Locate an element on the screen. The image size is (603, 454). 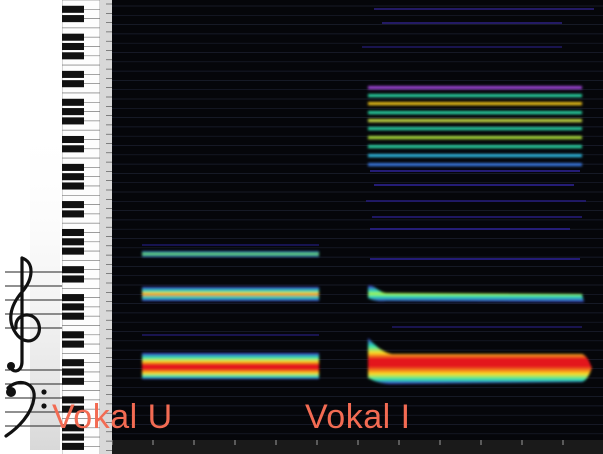
treble-clef-icon is located at coordinates (24, 314).